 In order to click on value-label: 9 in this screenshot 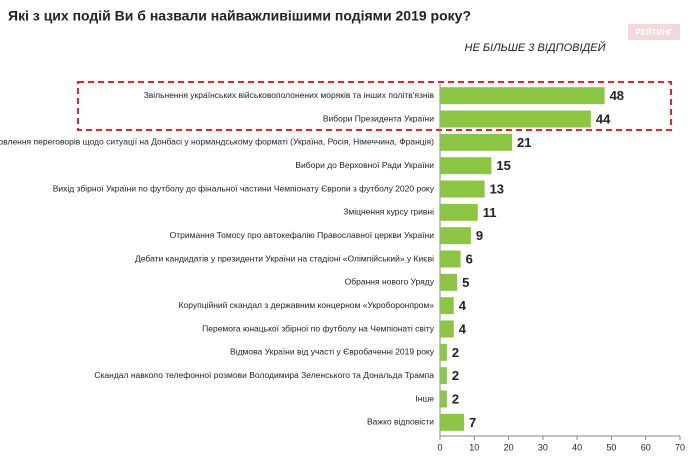, I will do `click(479, 235)`.